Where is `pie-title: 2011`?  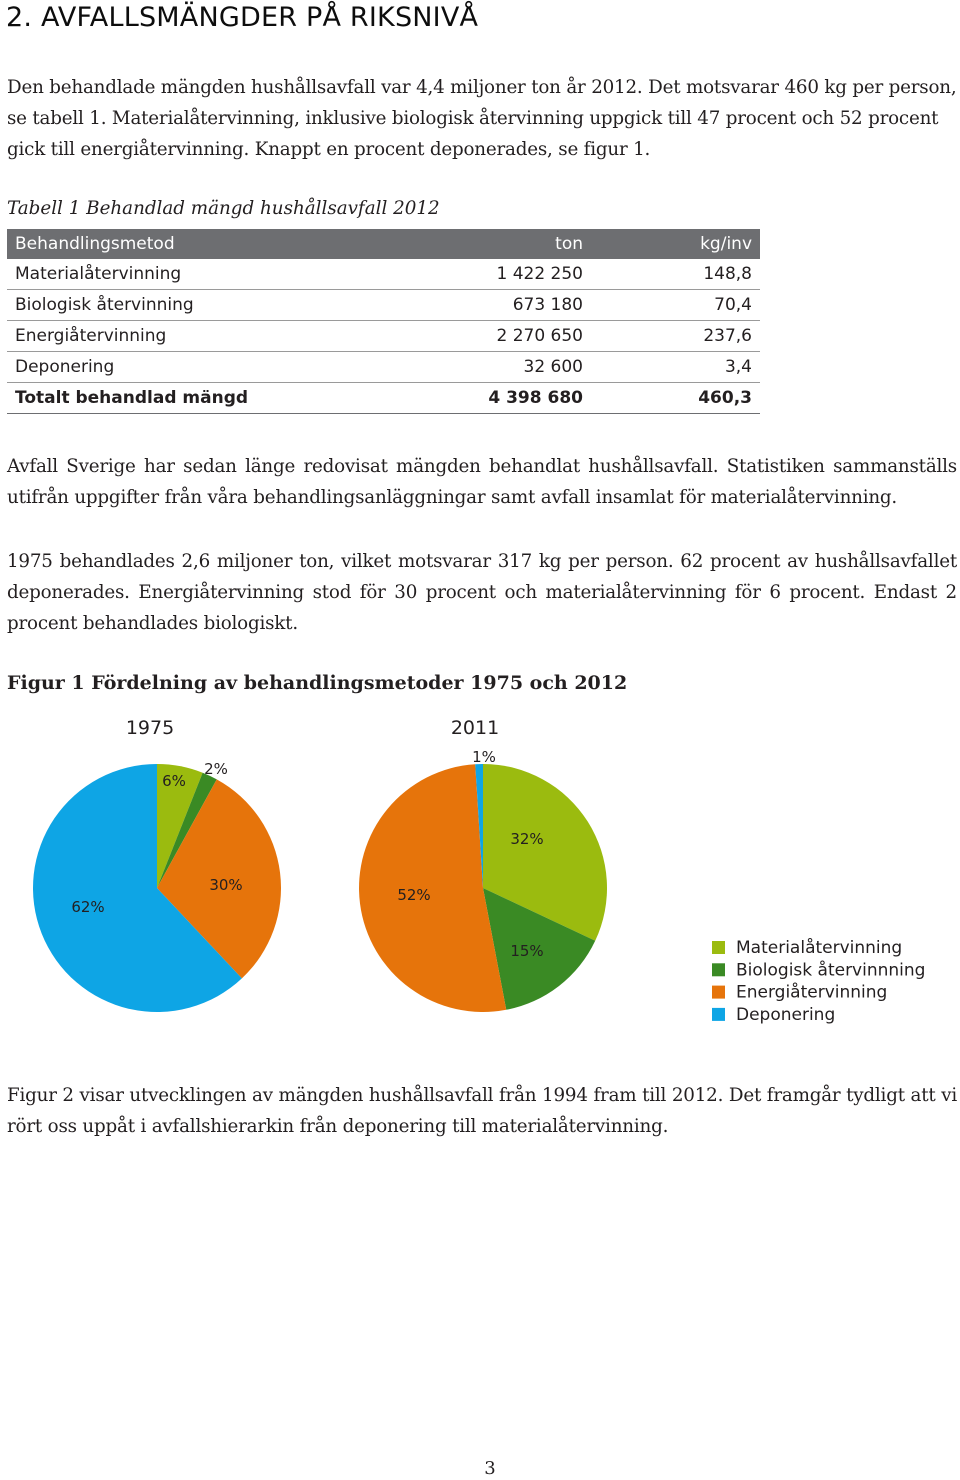 pie-title: 2011 is located at coordinates (475, 728).